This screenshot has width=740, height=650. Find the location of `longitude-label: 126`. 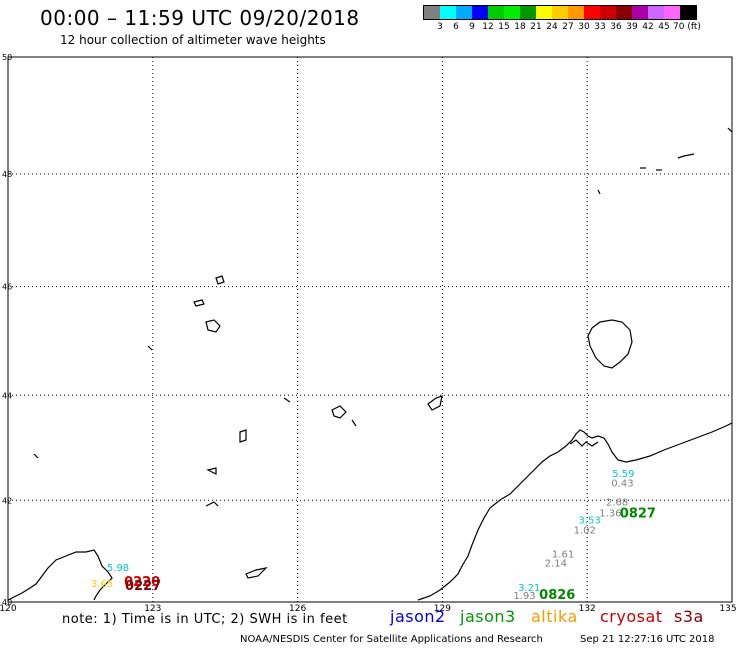

longitude-label: 126 is located at coordinates (297, 609).